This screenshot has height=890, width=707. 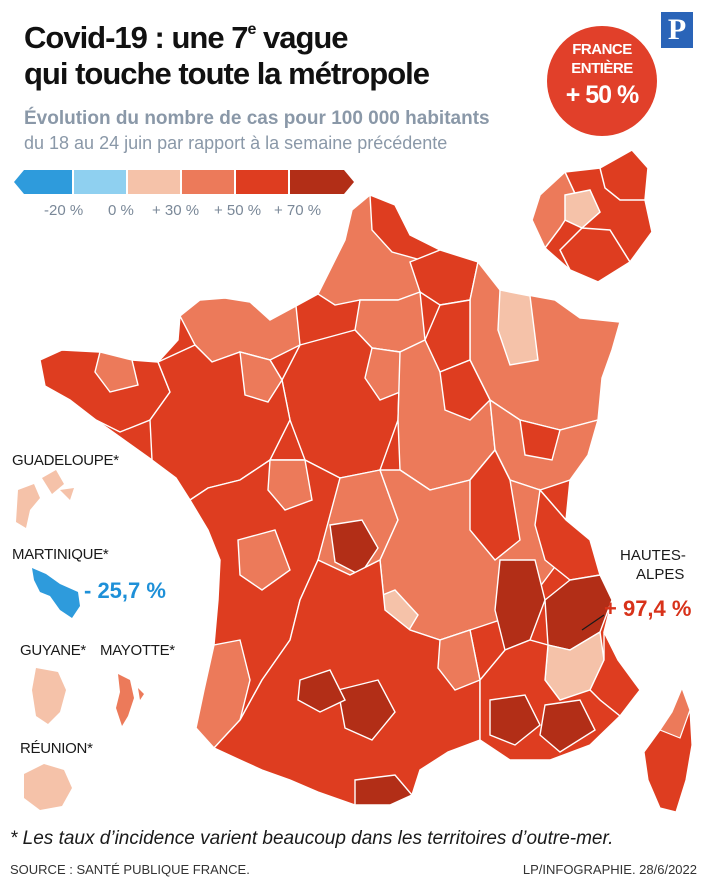 I want to click on idf-inset-west, so click(x=555, y=210).